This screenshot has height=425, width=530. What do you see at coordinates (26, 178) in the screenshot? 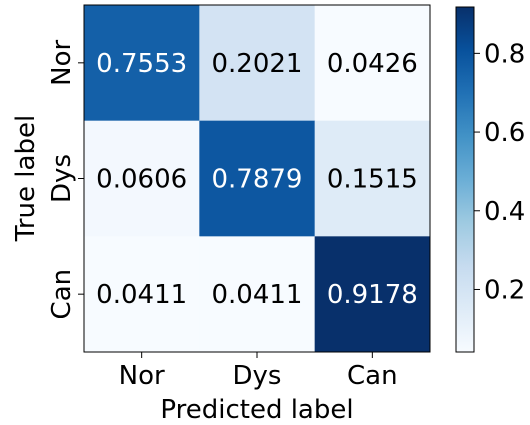
I see `y-axis-label: True label` at bounding box center [26, 178].